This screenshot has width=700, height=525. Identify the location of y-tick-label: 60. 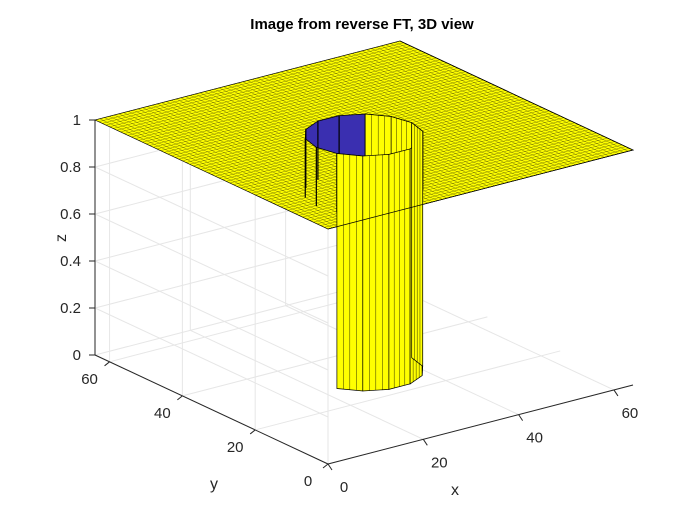
(89, 379).